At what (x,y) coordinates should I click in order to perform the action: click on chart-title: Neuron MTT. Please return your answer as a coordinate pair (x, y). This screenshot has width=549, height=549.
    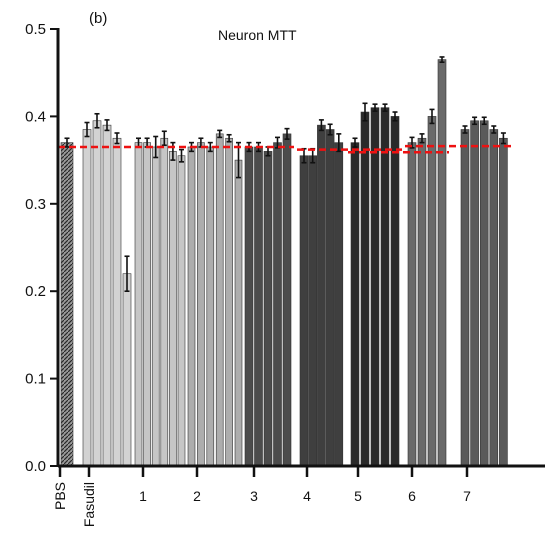
    Looking at the image, I should click on (257, 35).